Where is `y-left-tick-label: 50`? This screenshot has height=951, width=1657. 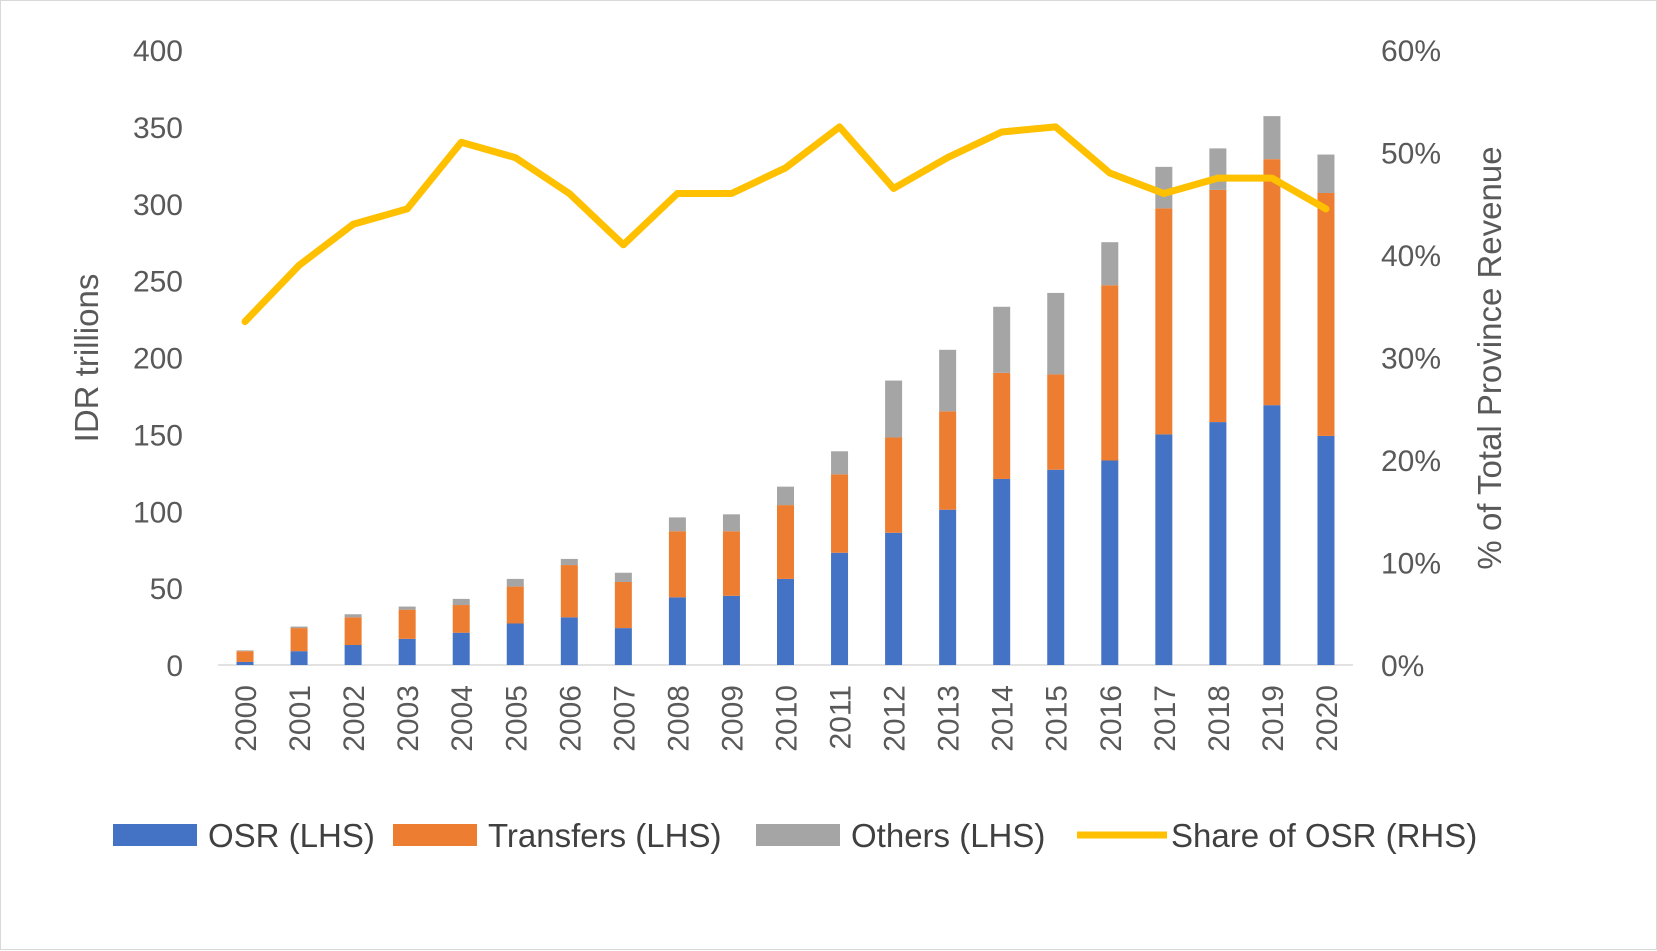 y-left-tick-label: 50 is located at coordinates (166, 589).